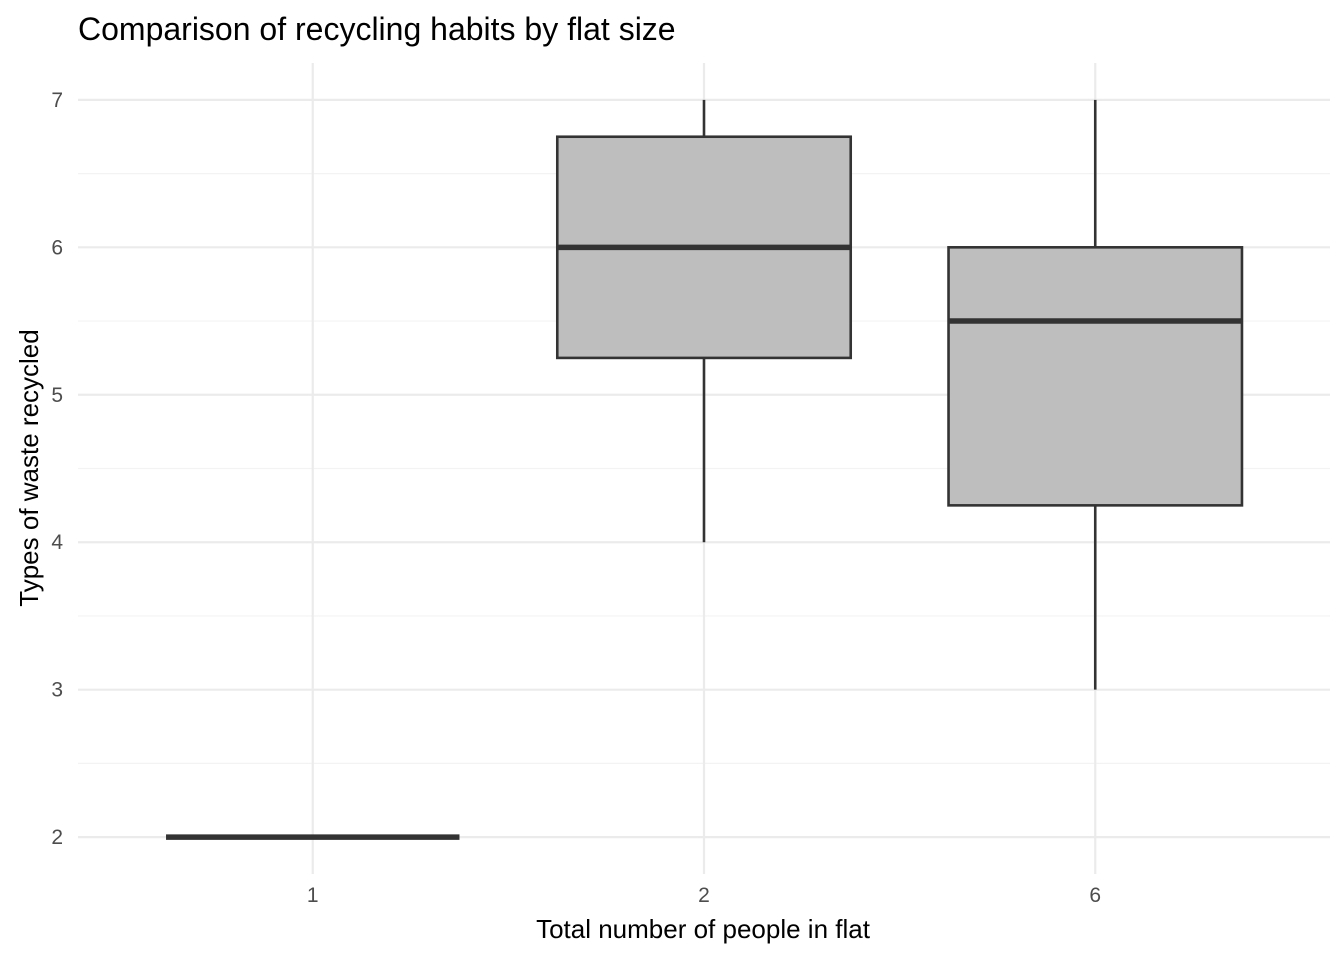 Image resolution: width=1344 pixels, height=960 pixels. I want to click on y-tick-label: 6, so click(57, 247).